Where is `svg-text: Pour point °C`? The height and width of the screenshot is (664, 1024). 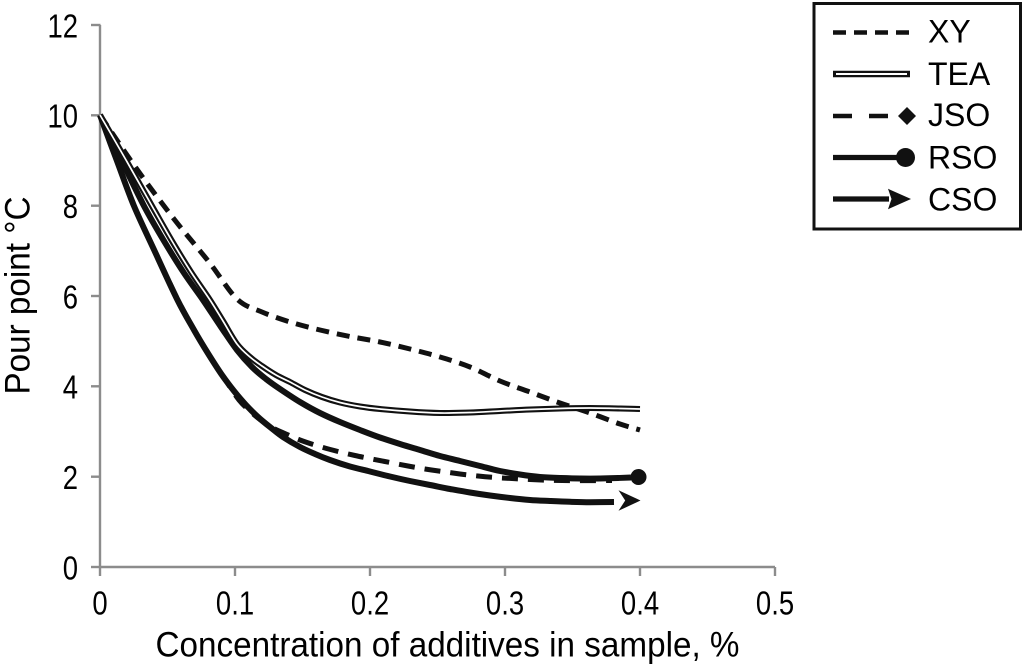 svg-text: Pour point °C is located at coordinates (19, 296).